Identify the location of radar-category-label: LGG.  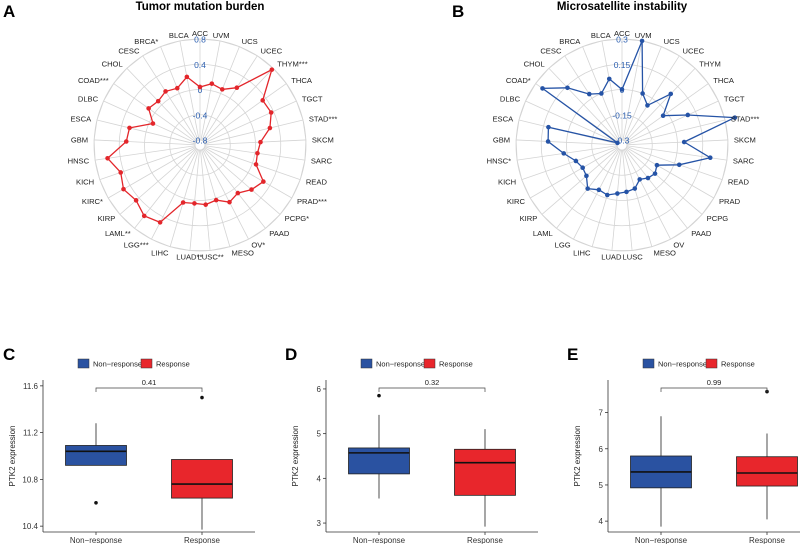
(563, 244).